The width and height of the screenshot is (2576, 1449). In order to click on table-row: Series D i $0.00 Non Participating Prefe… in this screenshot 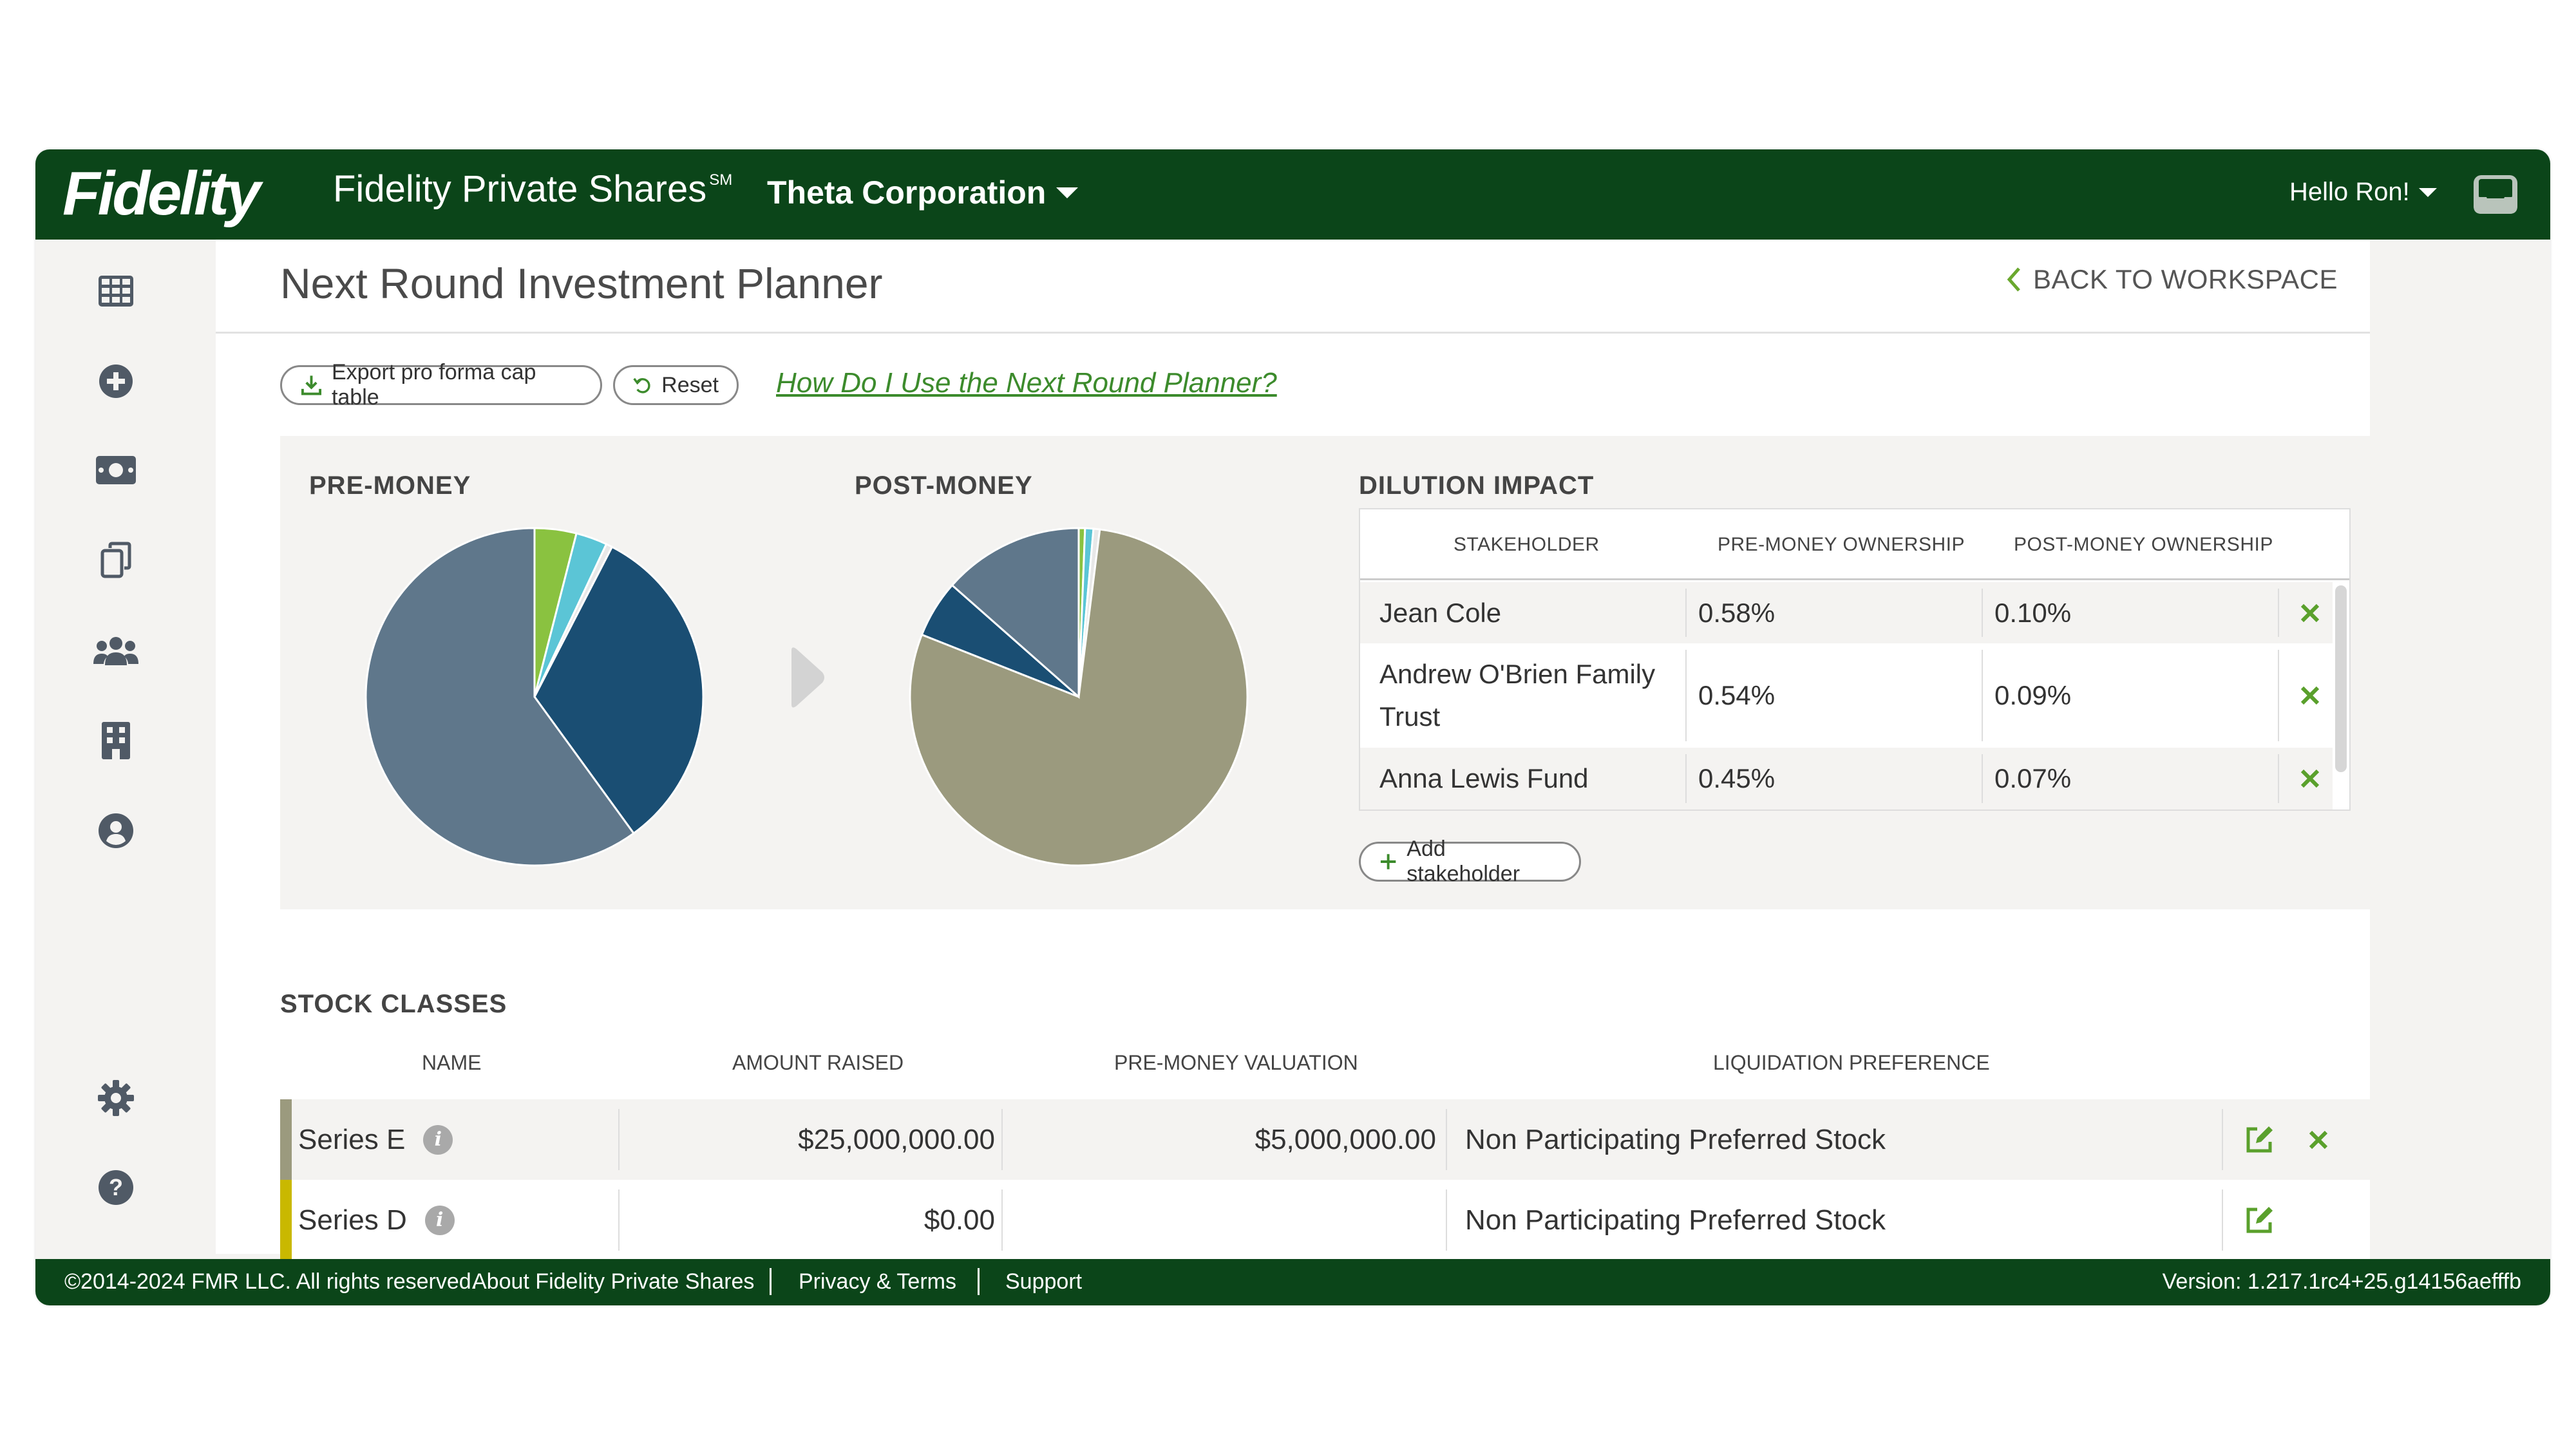, I will do `click(1325, 1220)`.